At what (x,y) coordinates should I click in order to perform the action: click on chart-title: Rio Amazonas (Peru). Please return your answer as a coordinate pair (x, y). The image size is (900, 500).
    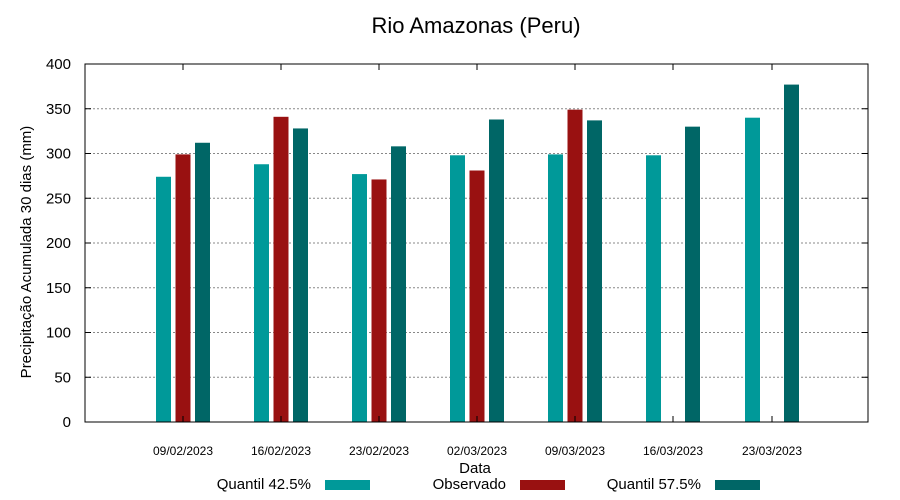
    Looking at the image, I should click on (475, 25).